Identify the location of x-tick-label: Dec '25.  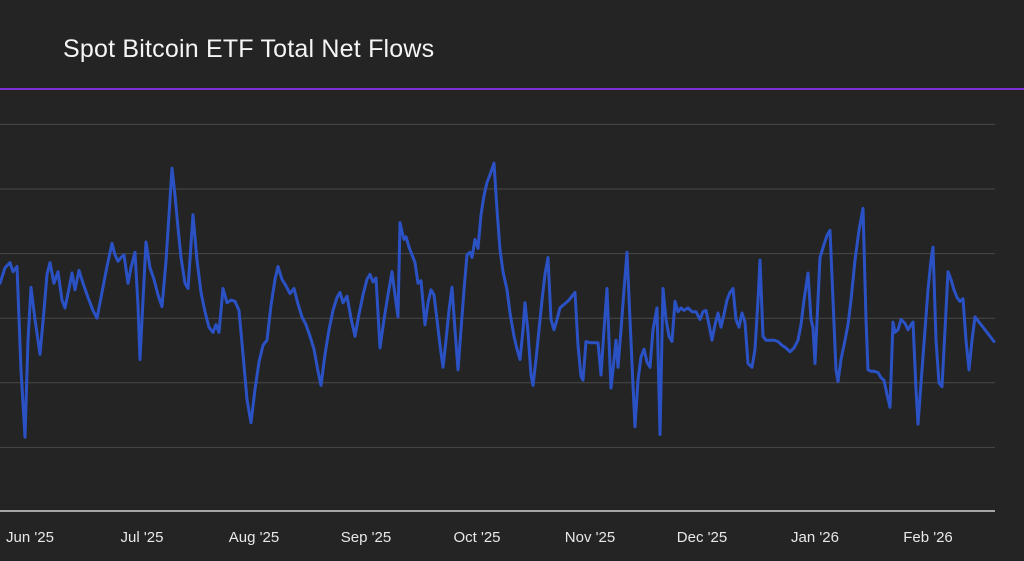
(702, 537).